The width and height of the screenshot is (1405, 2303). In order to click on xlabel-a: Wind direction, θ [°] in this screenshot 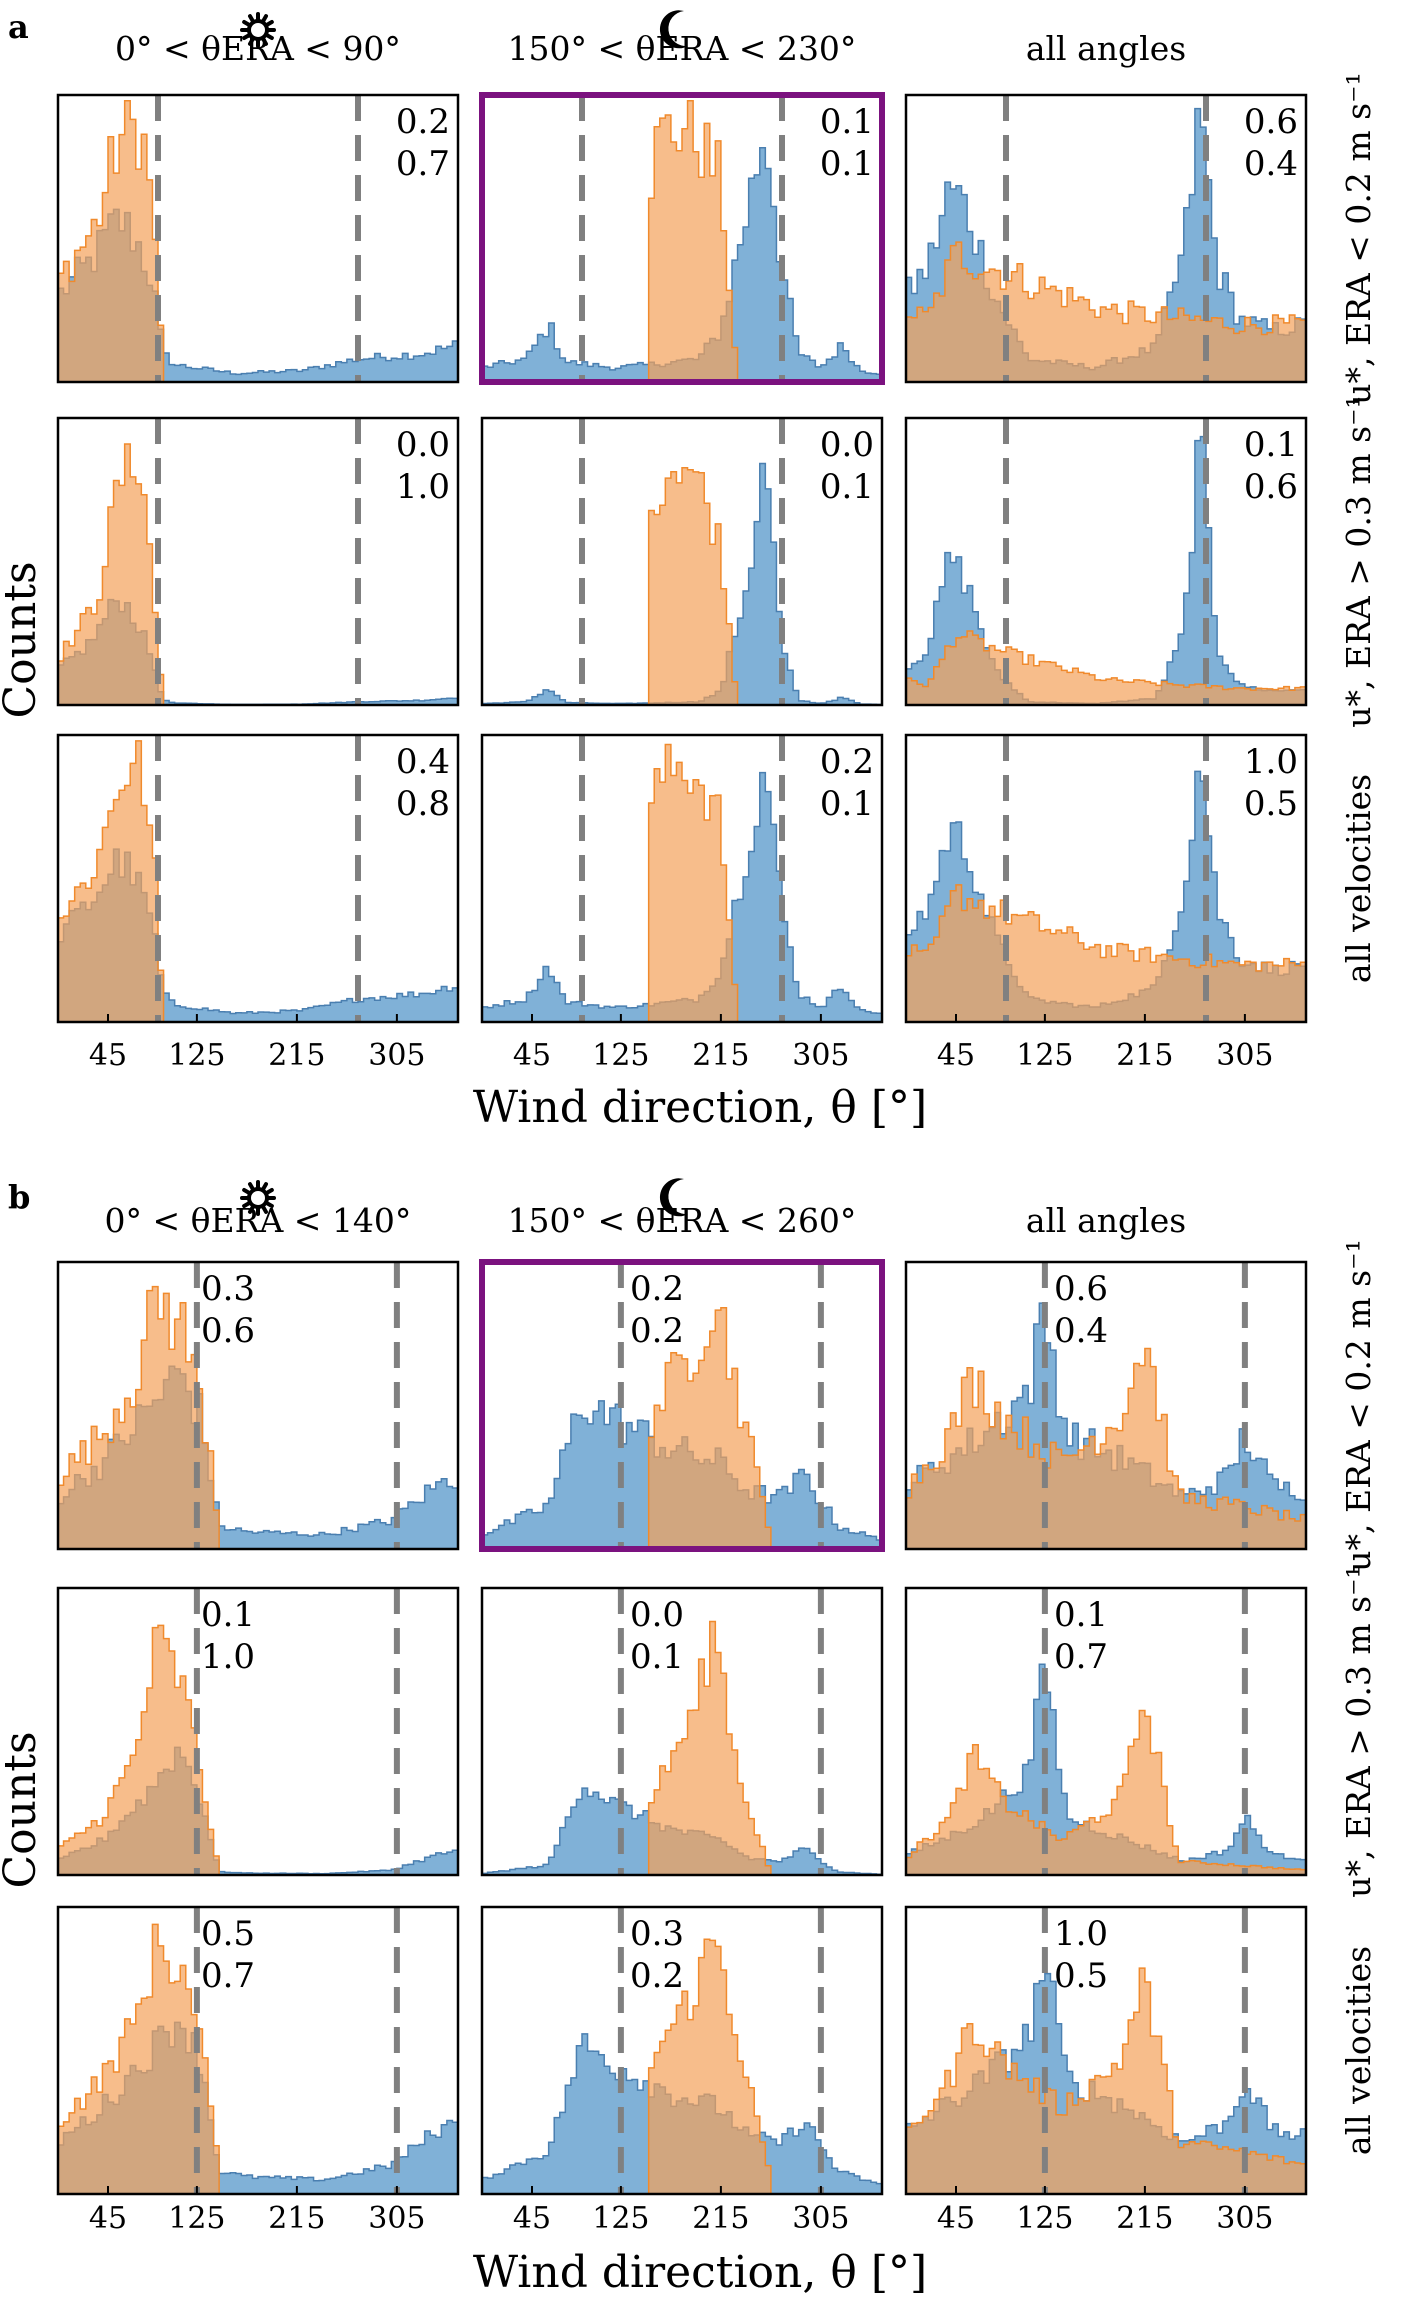, I will do `click(700, 1107)`.